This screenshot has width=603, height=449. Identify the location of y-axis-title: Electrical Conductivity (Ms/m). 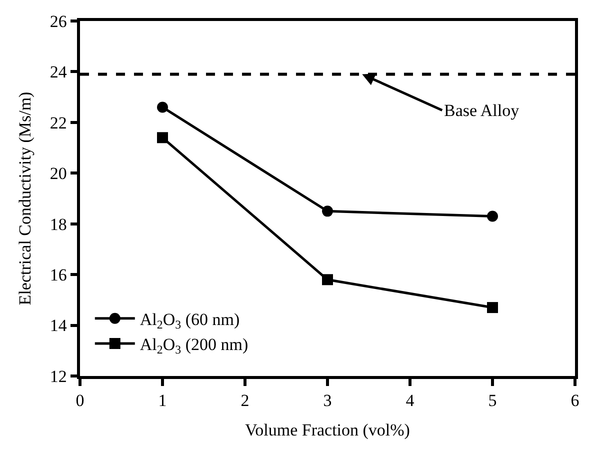
(24, 199).